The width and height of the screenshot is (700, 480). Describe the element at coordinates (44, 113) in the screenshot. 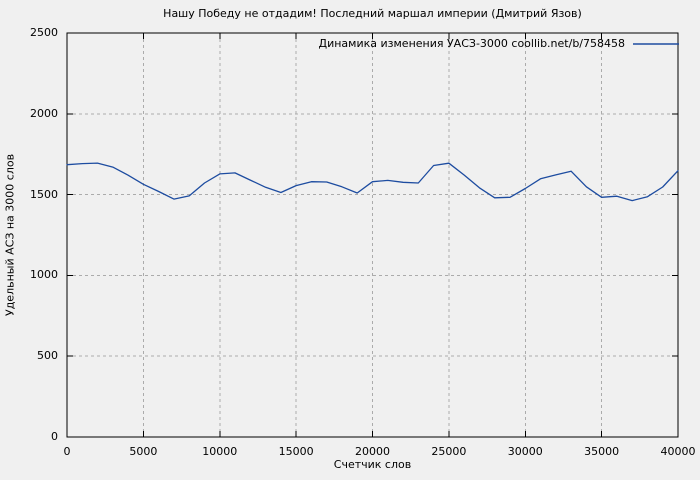

I see `y-tick-label: 2000` at that location.